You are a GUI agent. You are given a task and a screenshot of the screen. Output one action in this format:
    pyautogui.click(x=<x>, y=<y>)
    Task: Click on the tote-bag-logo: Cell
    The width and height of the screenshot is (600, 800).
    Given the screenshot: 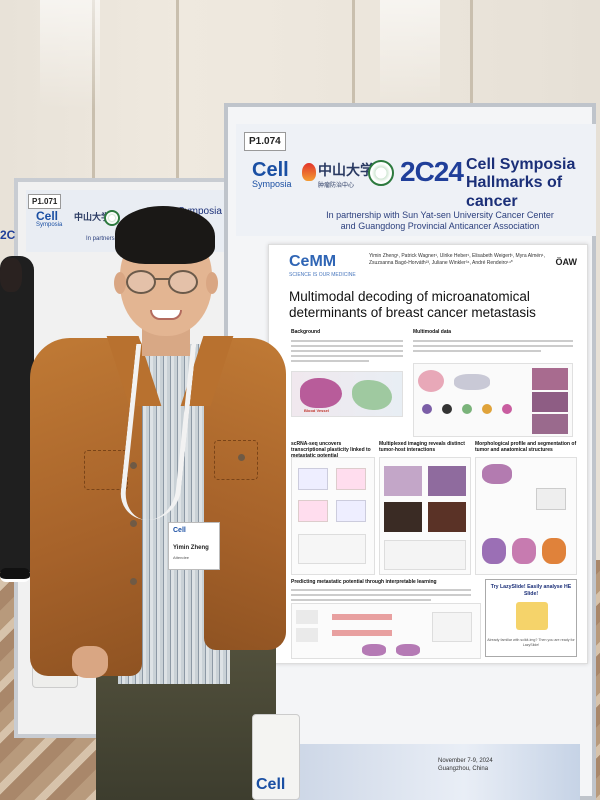 What is the action you would take?
    pyautogui.click(x=271, y=784)
    